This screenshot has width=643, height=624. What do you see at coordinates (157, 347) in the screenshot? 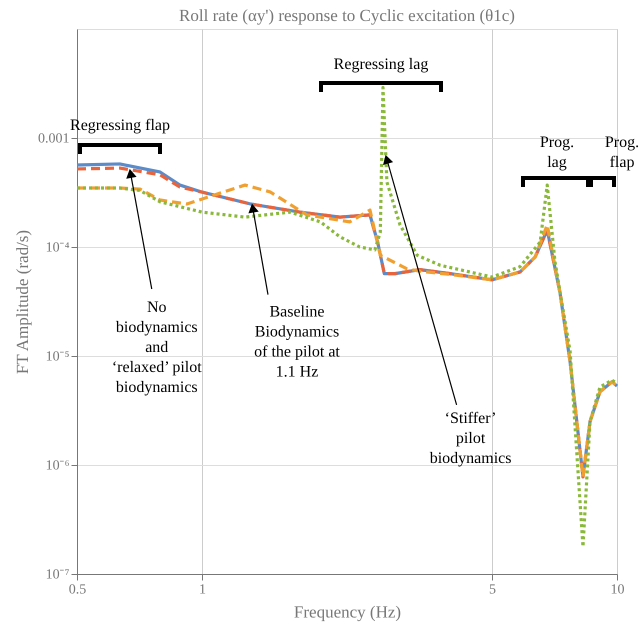
I see `annotation: No biodynamics and ‘relaxed’ pilot biodynamics` at bounding box center [157, 347].